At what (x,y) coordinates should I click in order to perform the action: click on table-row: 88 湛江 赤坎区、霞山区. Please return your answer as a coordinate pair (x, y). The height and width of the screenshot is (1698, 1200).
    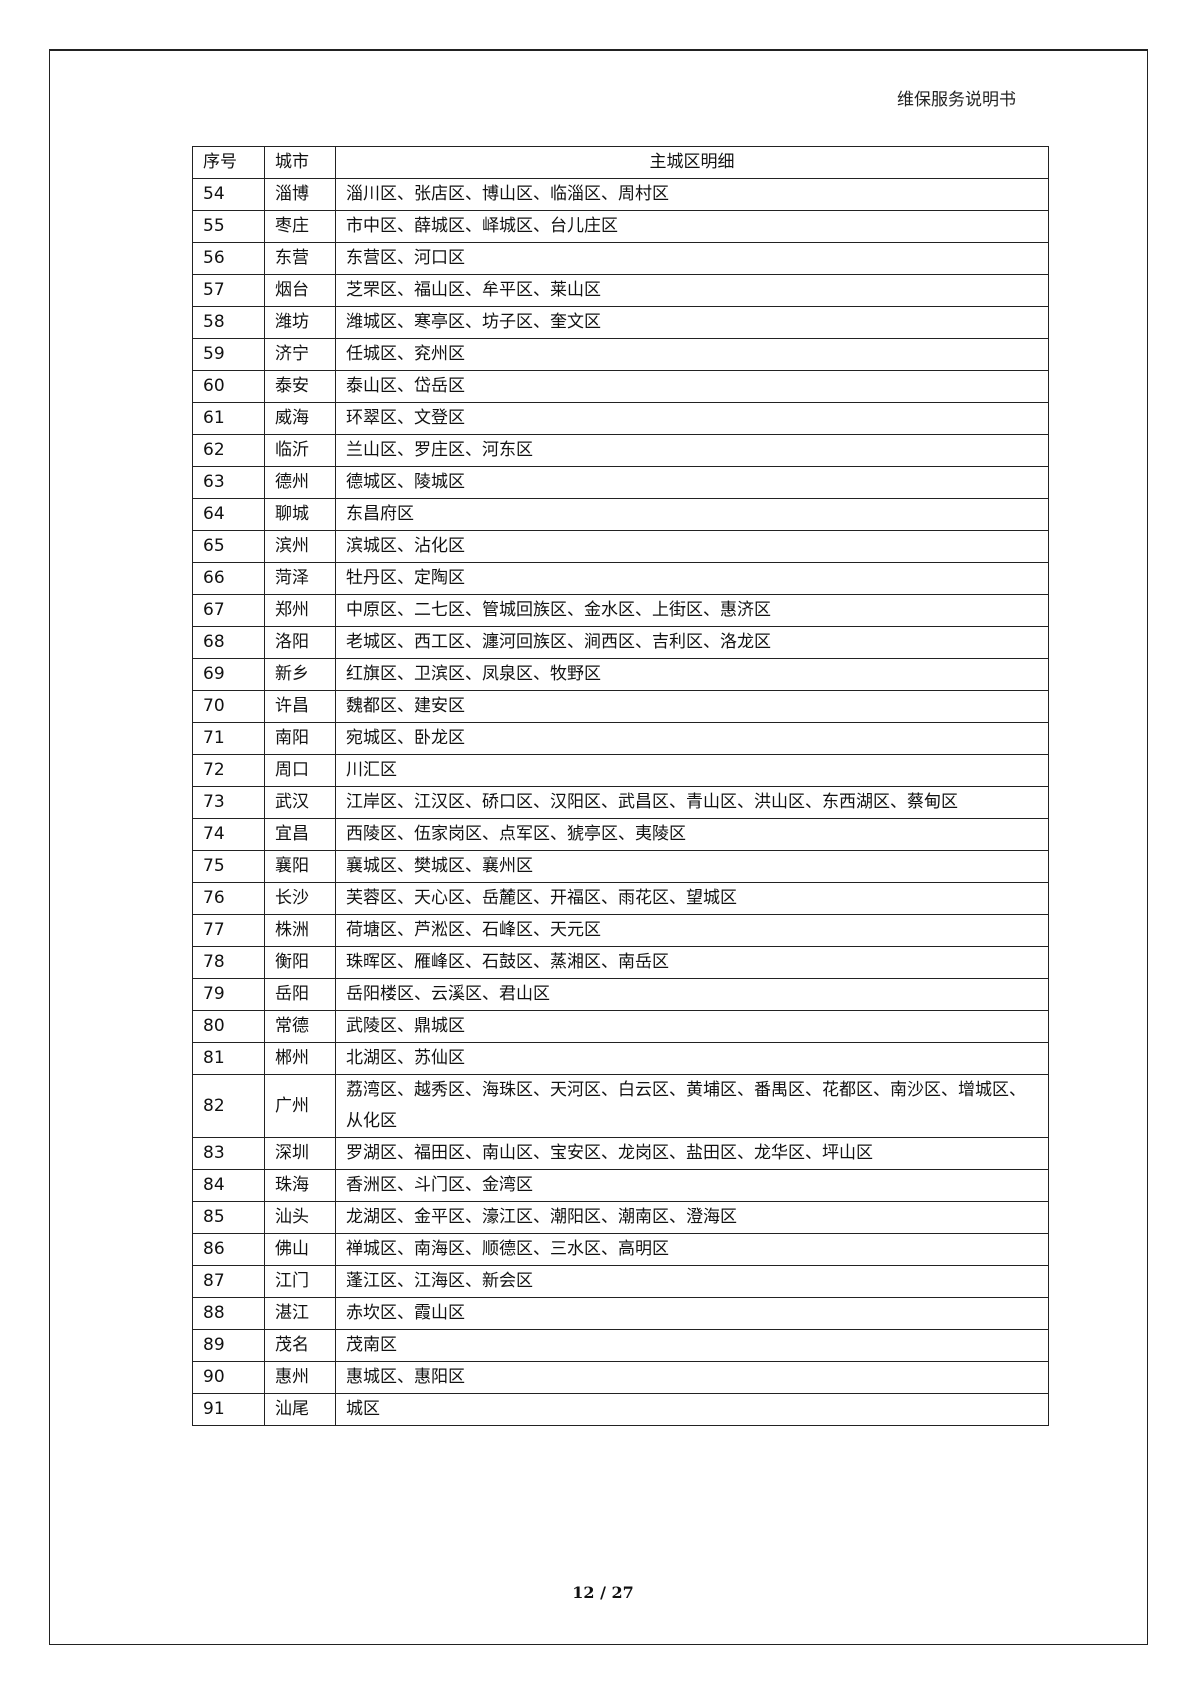
    Looking at the image, I should click on (620, 1313).